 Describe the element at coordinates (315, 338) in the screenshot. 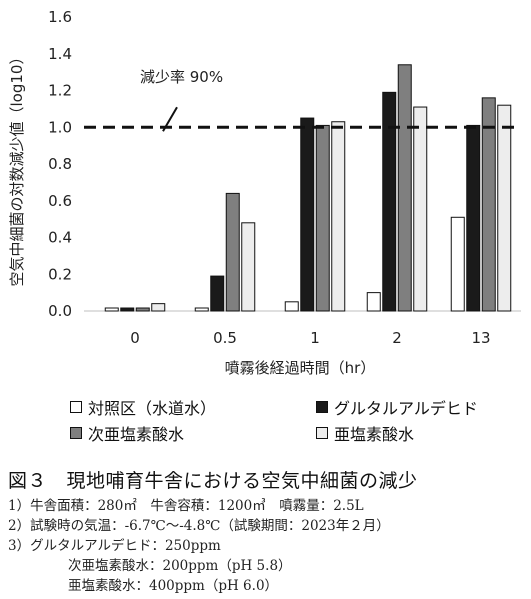

I see `x-tick-label: 1` at that location.